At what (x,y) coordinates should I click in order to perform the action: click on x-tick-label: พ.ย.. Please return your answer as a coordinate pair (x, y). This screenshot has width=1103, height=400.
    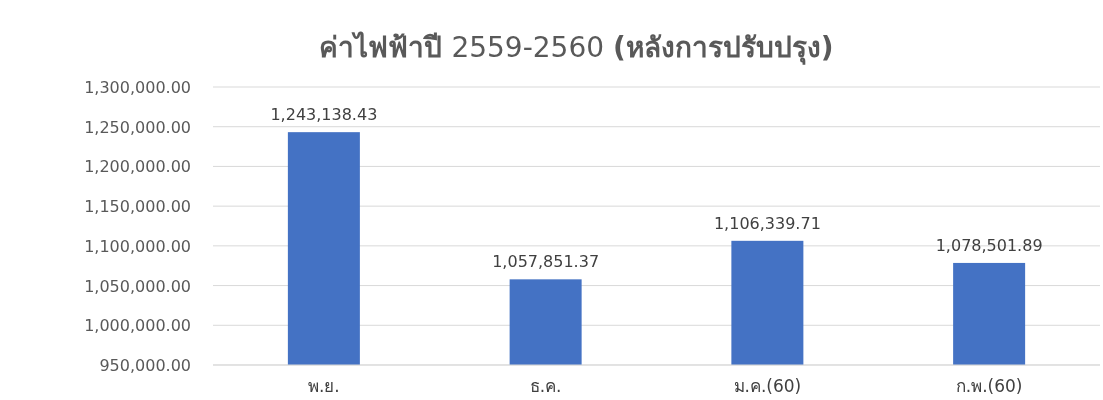
    Looking at the image, I should click on (323, 386).